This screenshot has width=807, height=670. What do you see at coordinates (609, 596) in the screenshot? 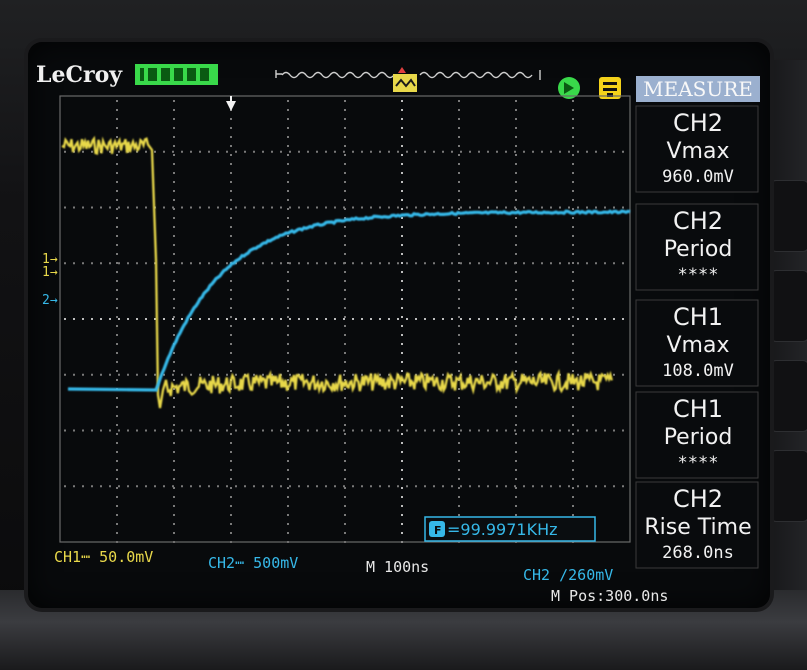
I see `memory-position-readout: M Pos:300.0ns` at bounding box center [609, 596].